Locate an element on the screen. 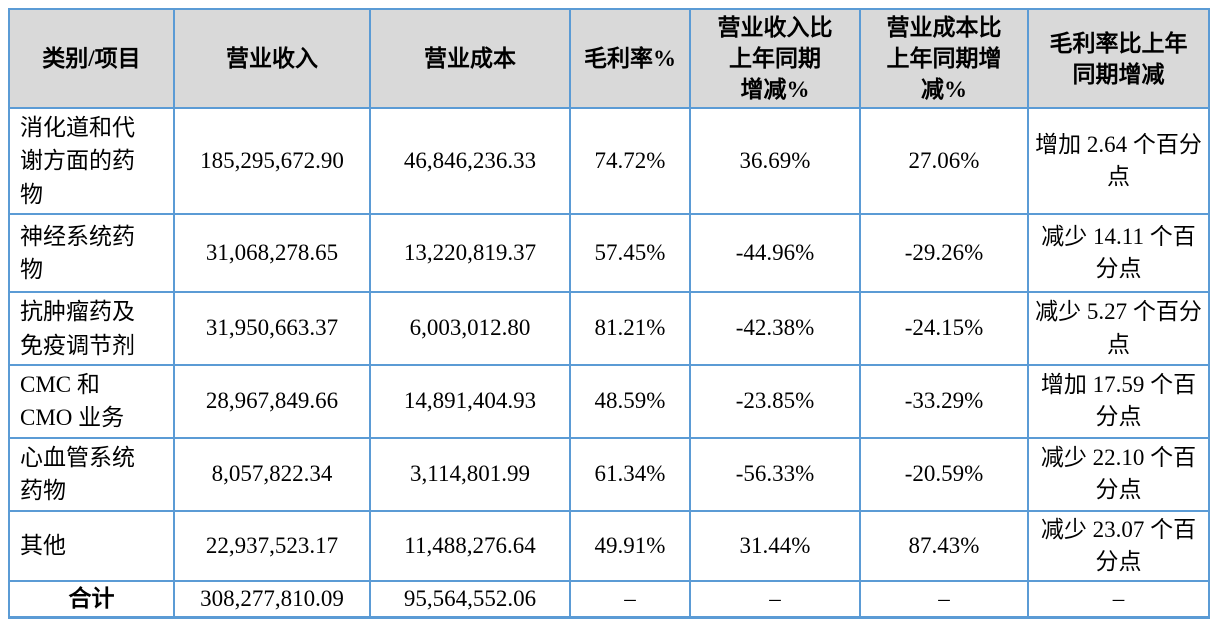 The height and width of the screenshot is (619, 1216). column-header-category: 类别/项目 is located at coordinates (91, 58).